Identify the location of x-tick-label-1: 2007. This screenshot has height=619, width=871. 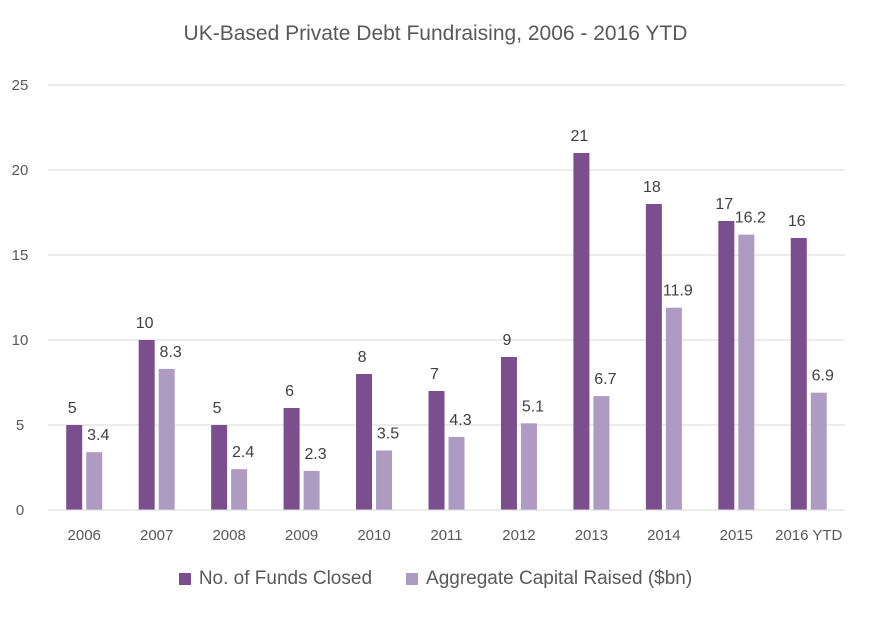
(156, 535).